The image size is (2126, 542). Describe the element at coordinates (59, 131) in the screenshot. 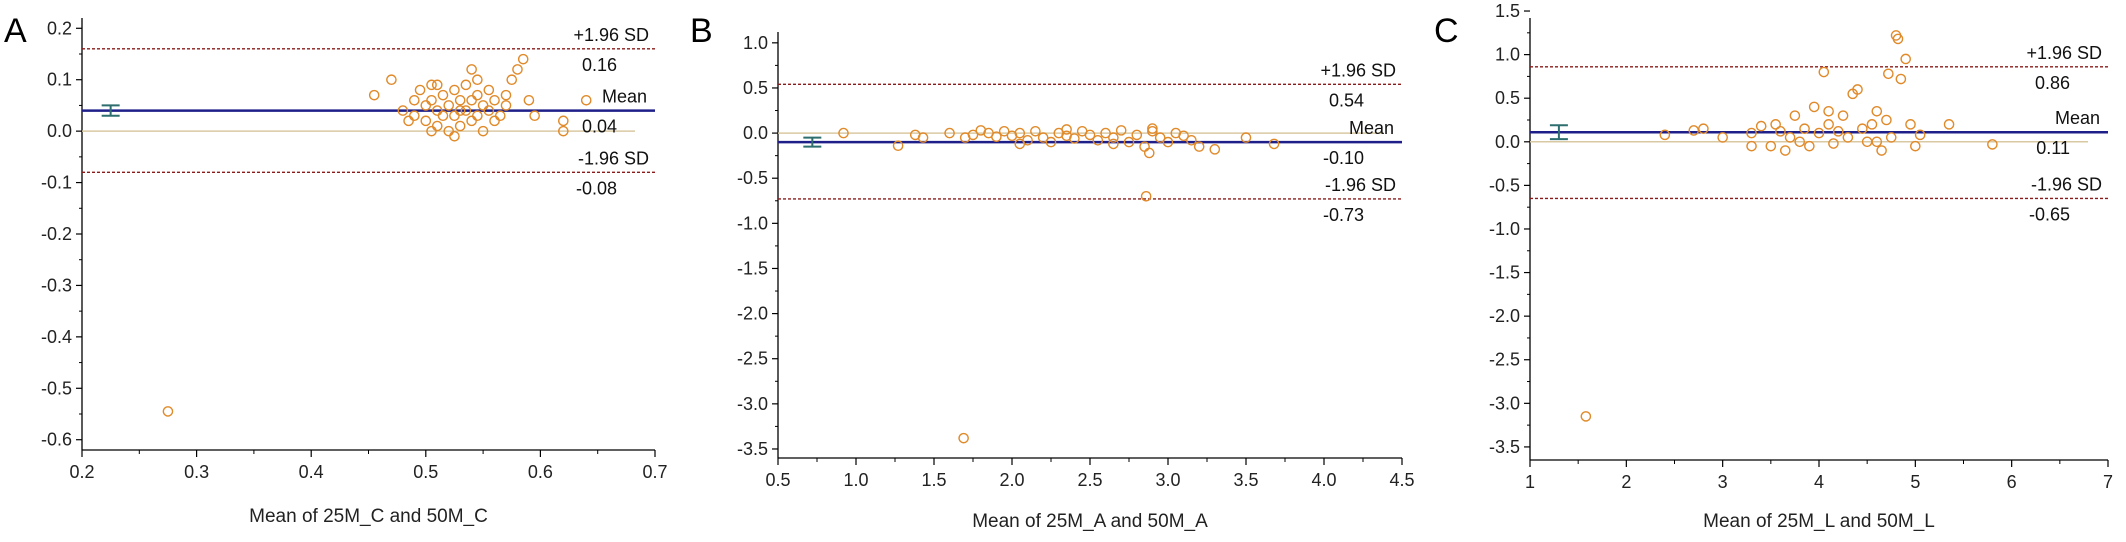

I see `y-tick-label: 0.0` at that location.